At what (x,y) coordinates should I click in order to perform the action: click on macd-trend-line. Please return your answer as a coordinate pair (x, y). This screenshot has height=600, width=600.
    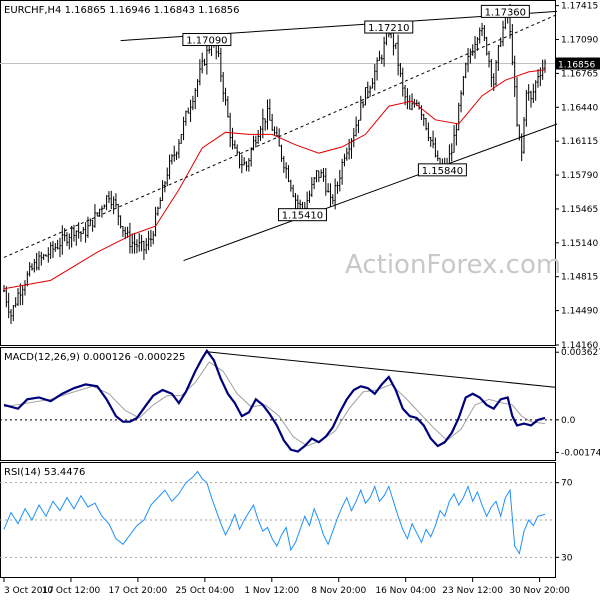
    Looking at the image, I should click on (381, 369).